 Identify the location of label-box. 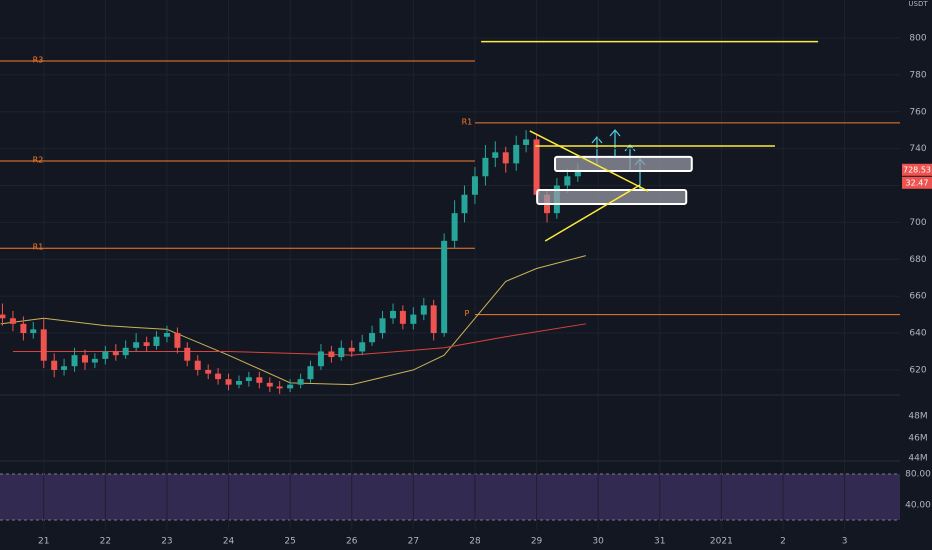
(917, 182).